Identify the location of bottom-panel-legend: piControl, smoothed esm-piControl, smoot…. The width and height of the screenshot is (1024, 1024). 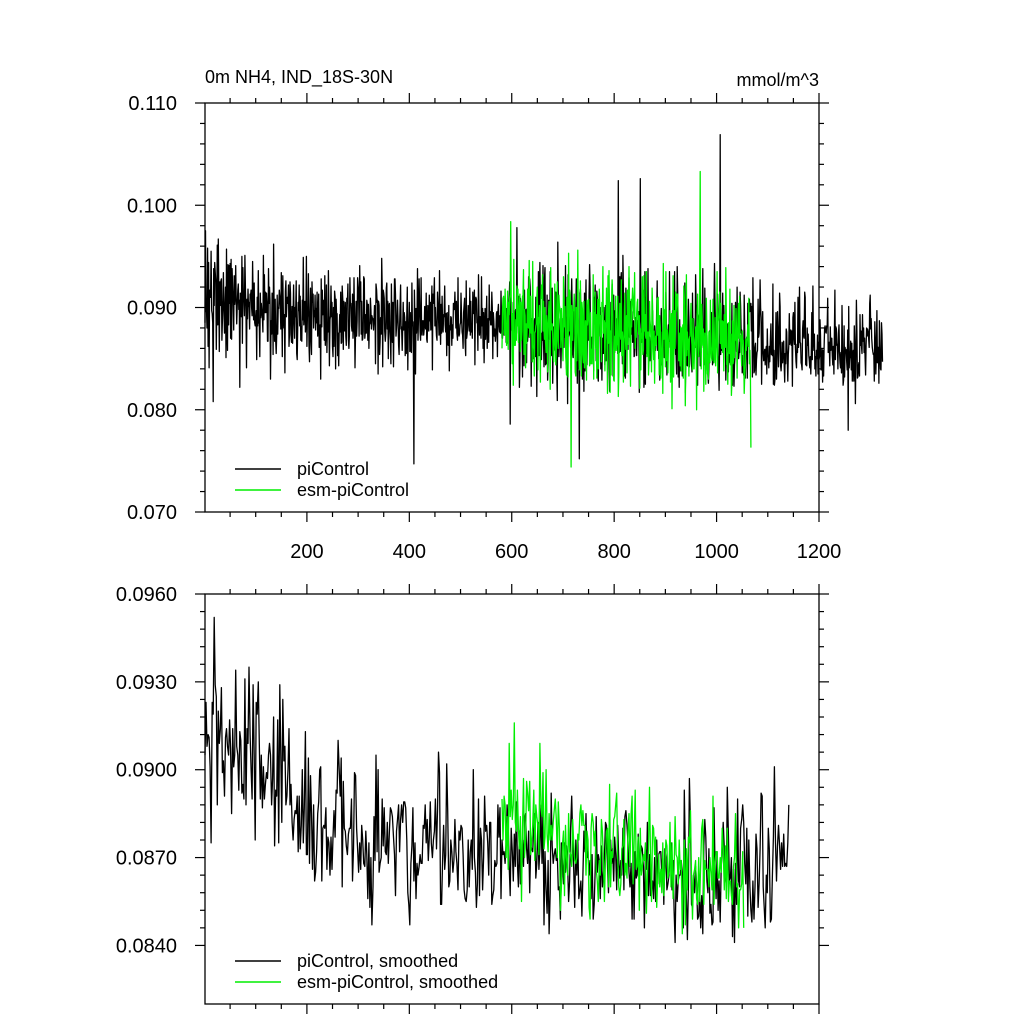
(366, 971).